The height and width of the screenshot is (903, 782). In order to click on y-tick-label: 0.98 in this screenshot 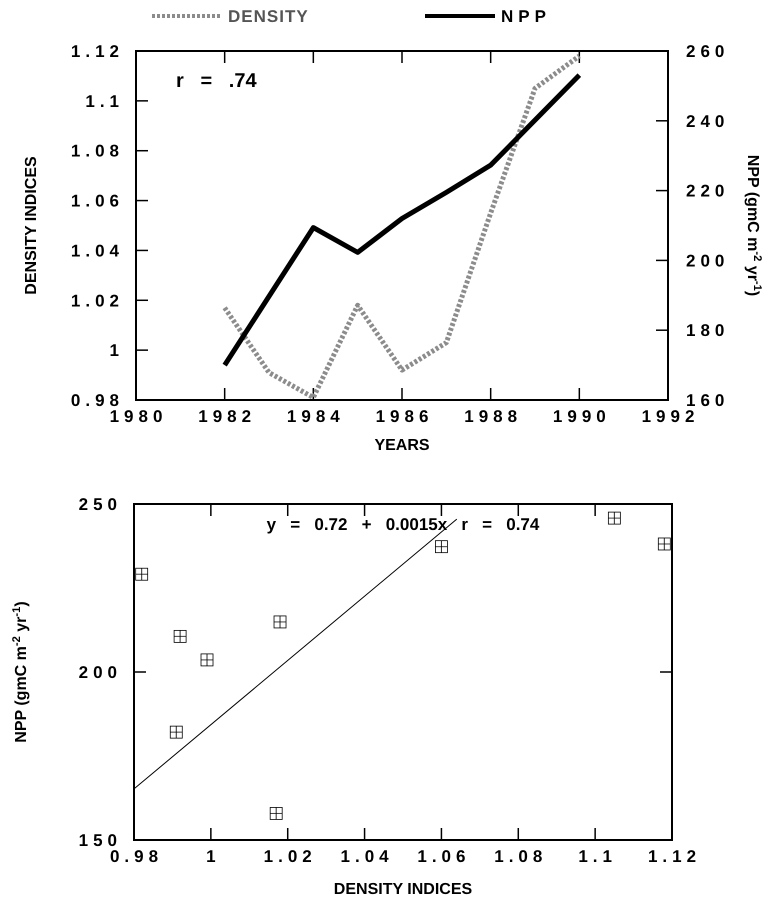, I will do `click(97, 400)`.